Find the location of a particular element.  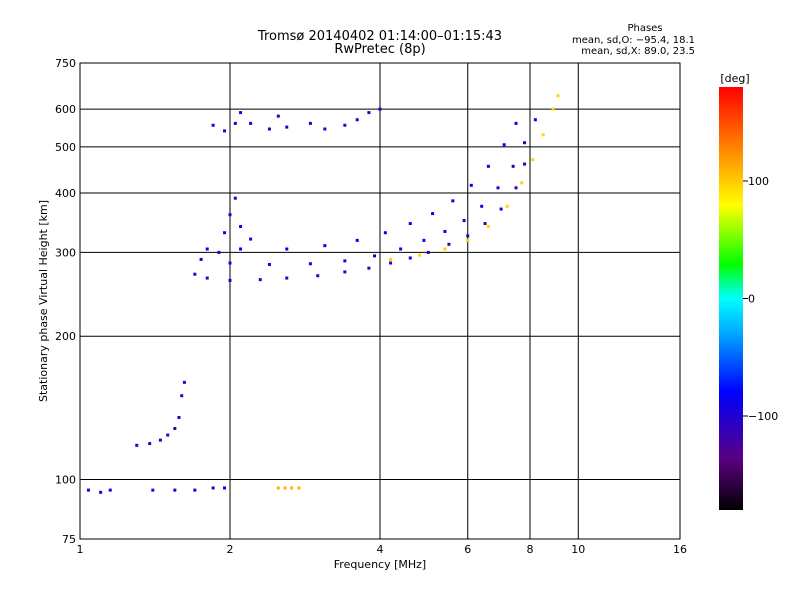

y-tick-label: 400 is located at coordinates (65, 193).